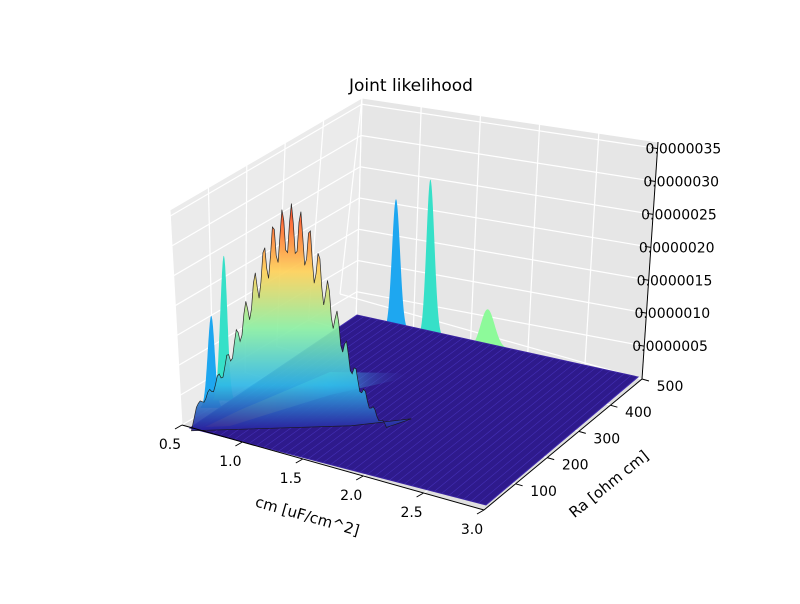 The width and height of the screenshot is (800, 604). I want to click on x-axis-line, so click(333, 467).